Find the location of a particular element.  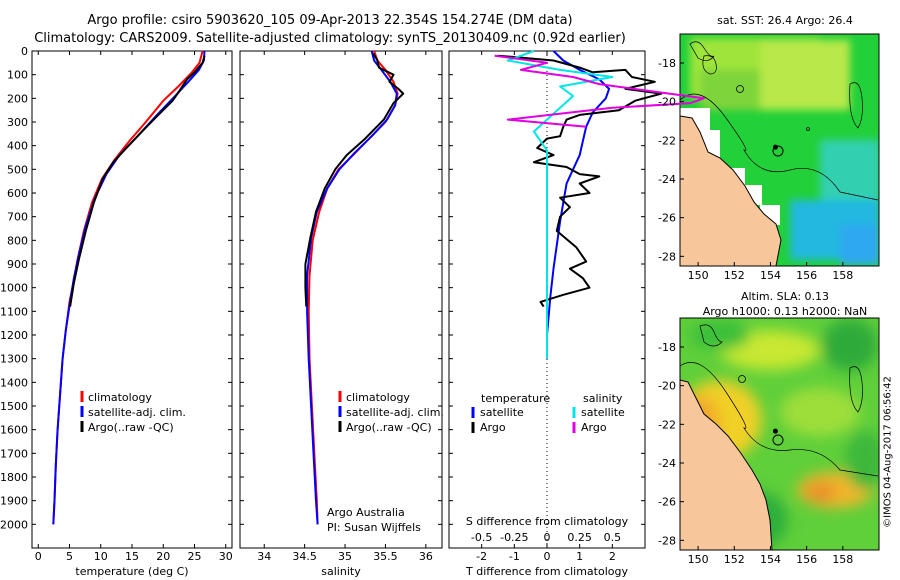

salinity-legend-label: Argo is located at coordinates (594, 427).